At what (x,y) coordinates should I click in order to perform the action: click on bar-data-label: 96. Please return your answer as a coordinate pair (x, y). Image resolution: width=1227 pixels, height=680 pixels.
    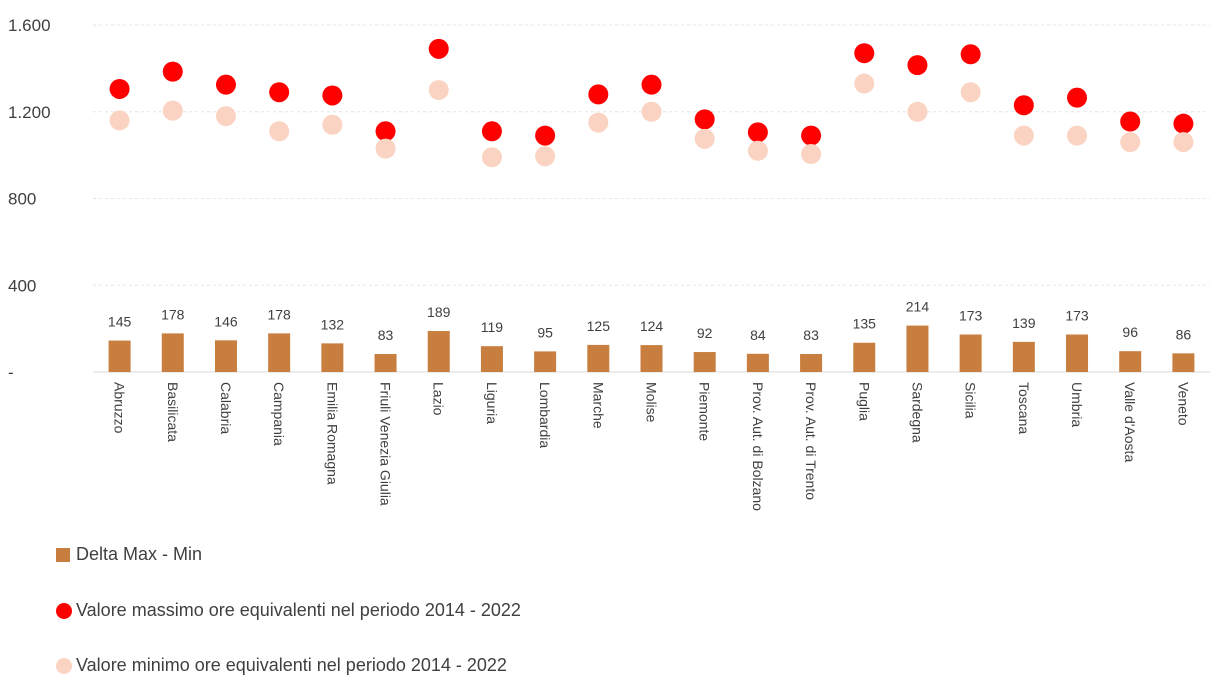
    Looking at the image, I should click on (1130, 332).